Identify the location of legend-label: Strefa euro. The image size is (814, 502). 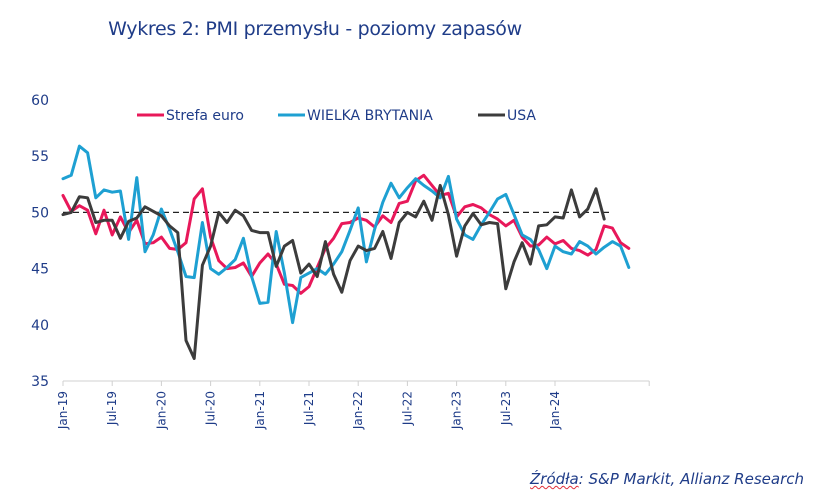
(205, 116).